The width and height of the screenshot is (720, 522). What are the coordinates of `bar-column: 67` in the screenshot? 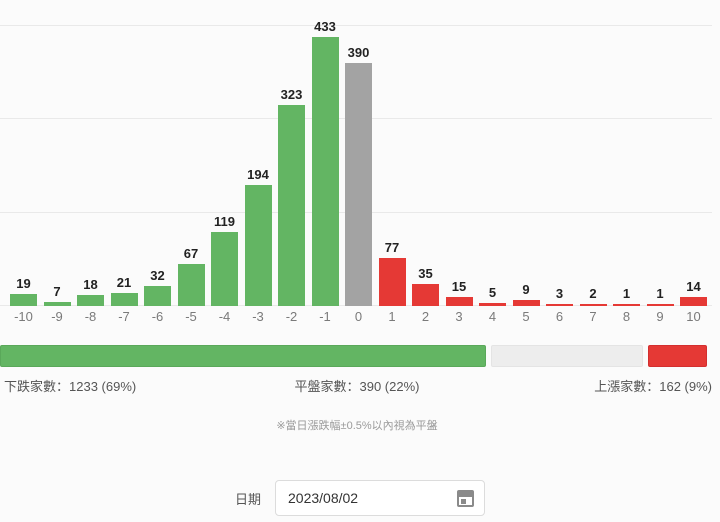 It's located at (191, 153).